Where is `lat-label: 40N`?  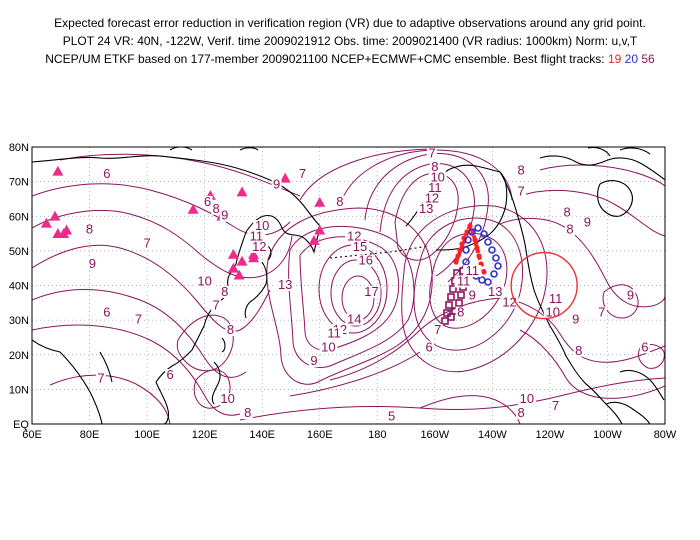
lat-label: 40N is located at coordinates (19, 287).